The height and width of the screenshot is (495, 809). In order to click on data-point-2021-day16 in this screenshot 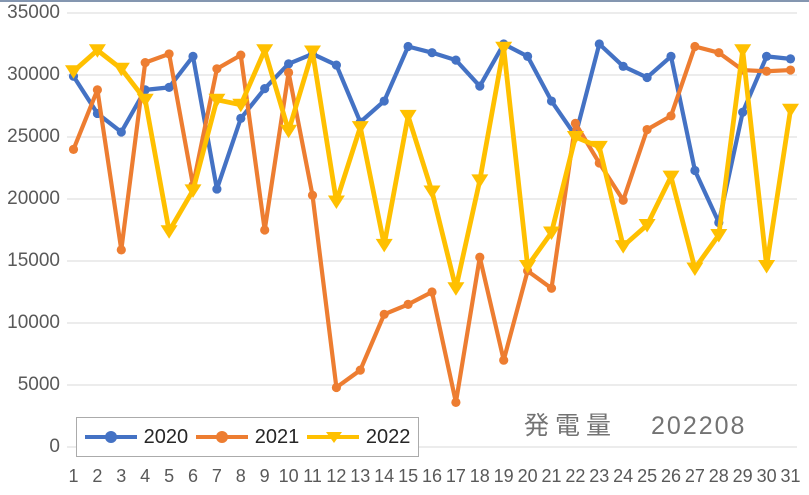, I will do `click(432, 292)`.